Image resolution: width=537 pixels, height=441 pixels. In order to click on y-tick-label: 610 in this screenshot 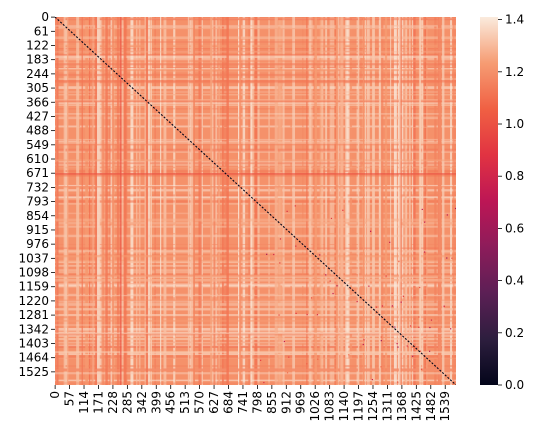, I will do `click(37, 159)`.